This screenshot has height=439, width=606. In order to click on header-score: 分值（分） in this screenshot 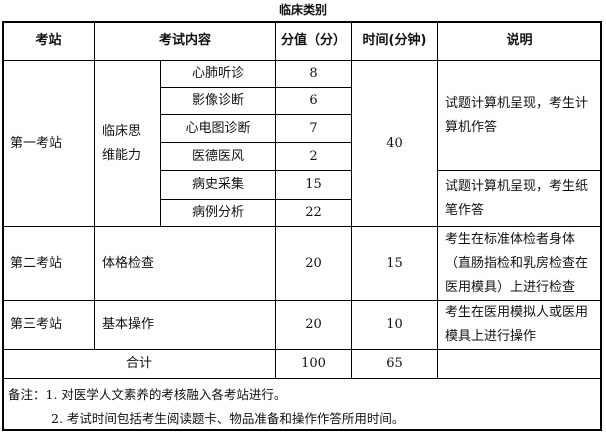, I will do `click(313, 41)`.